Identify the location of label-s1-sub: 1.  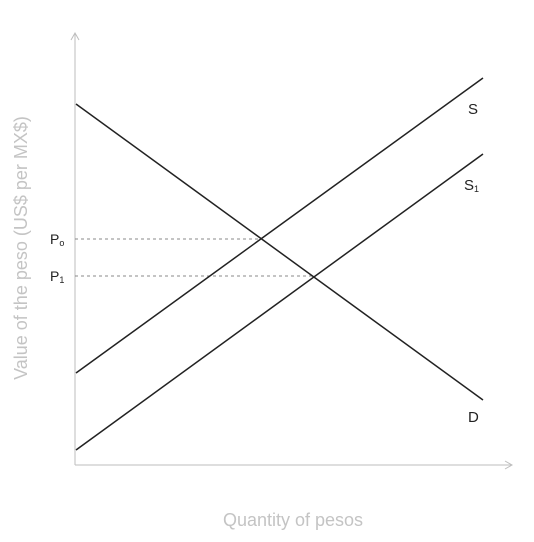
(476, 189).